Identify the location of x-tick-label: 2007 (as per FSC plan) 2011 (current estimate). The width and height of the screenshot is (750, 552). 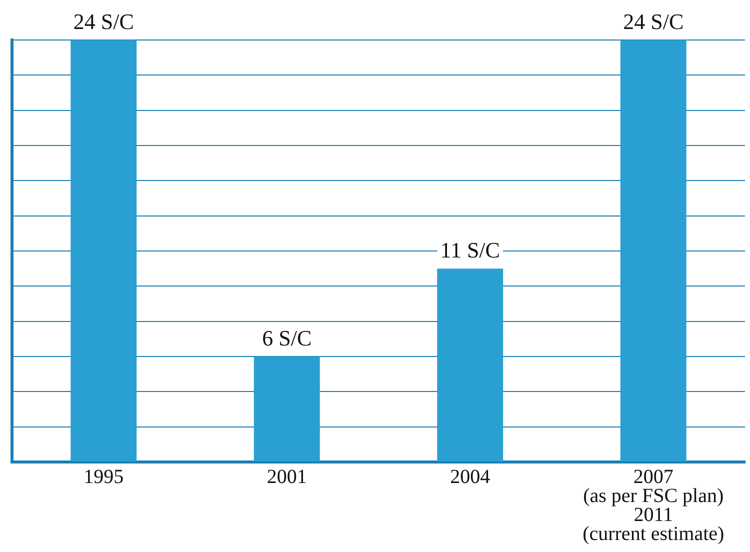
(653, 505).